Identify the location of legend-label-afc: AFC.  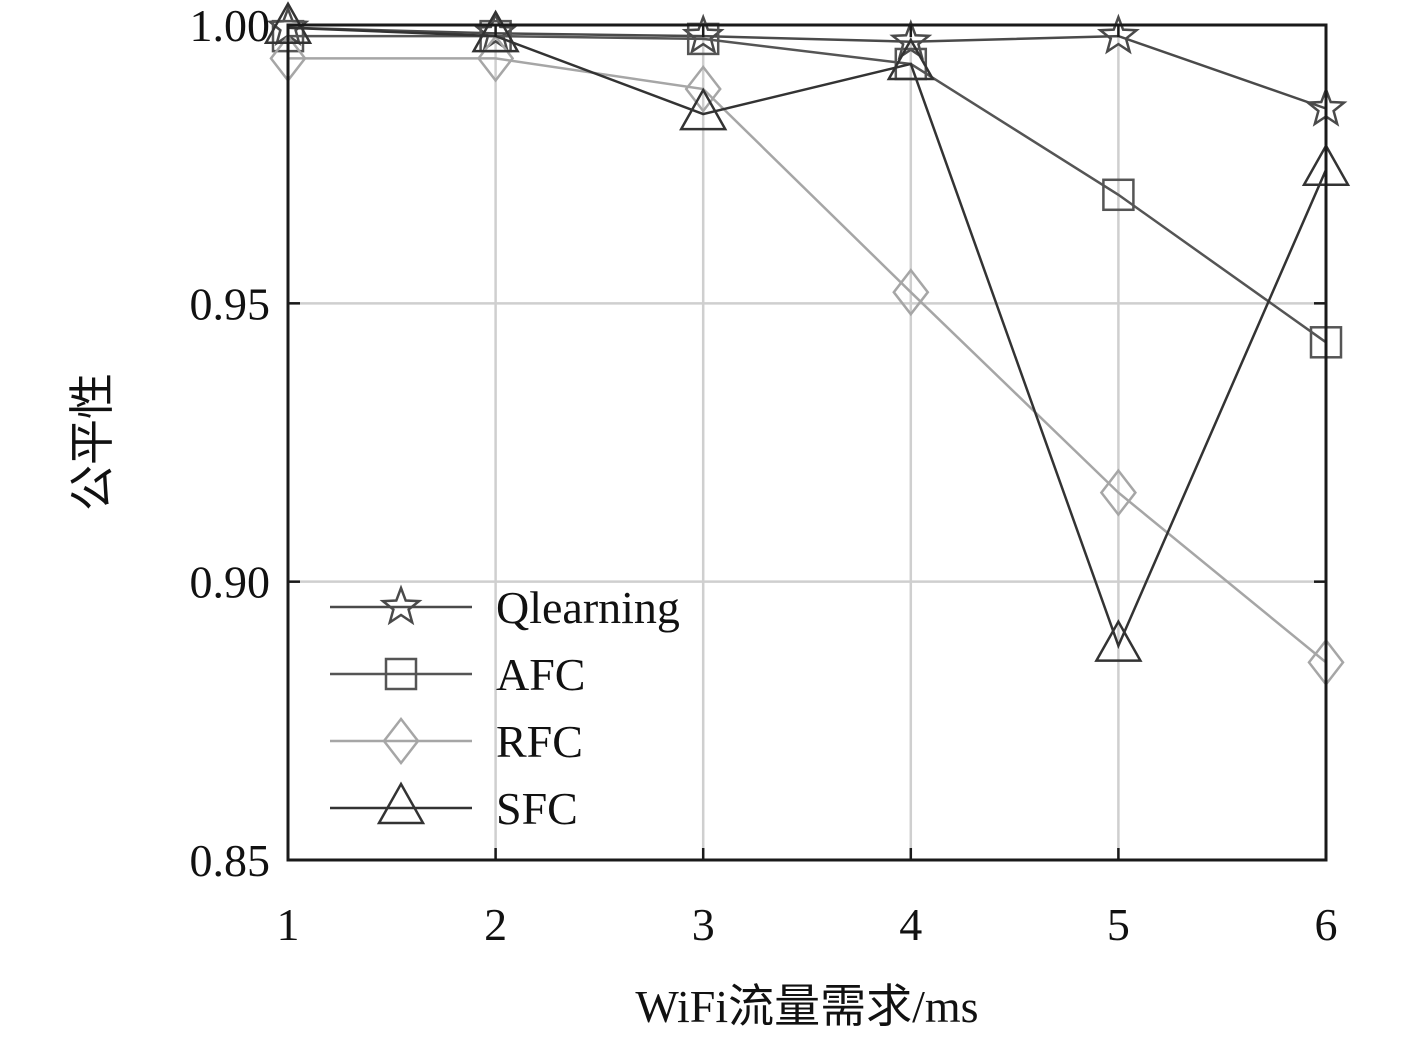
(540, 674).